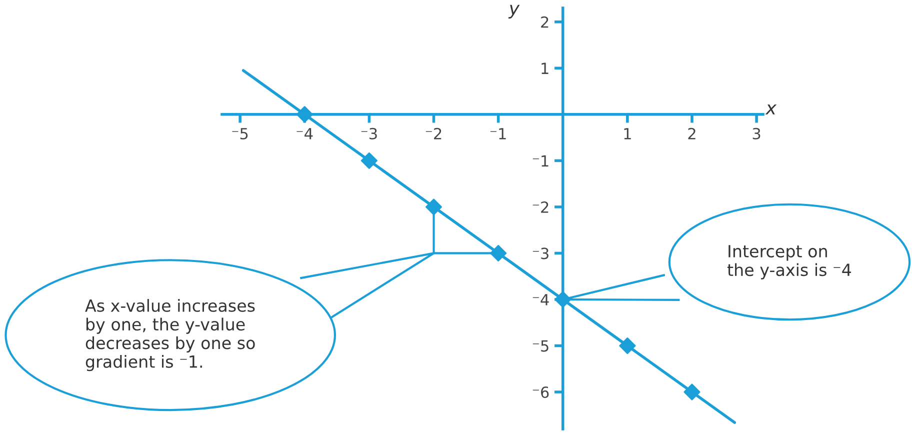  What do you see at coordinates (627, 134) in the screenshot?
I see `x-tick-label: 1` at bounding box center [627, 134].